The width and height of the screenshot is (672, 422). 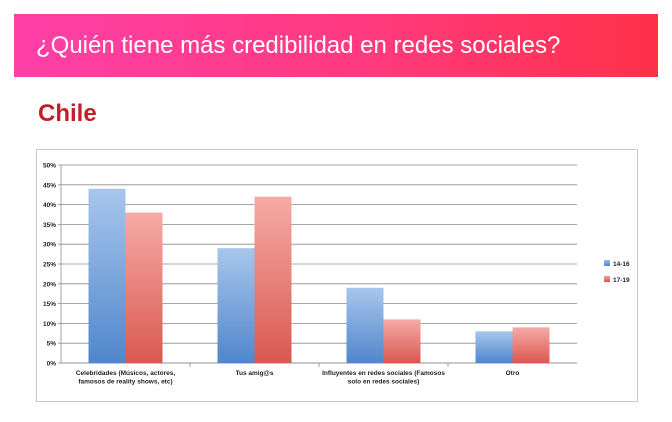 I want to click on country-heading: Chile, so click(x=67, y=113).